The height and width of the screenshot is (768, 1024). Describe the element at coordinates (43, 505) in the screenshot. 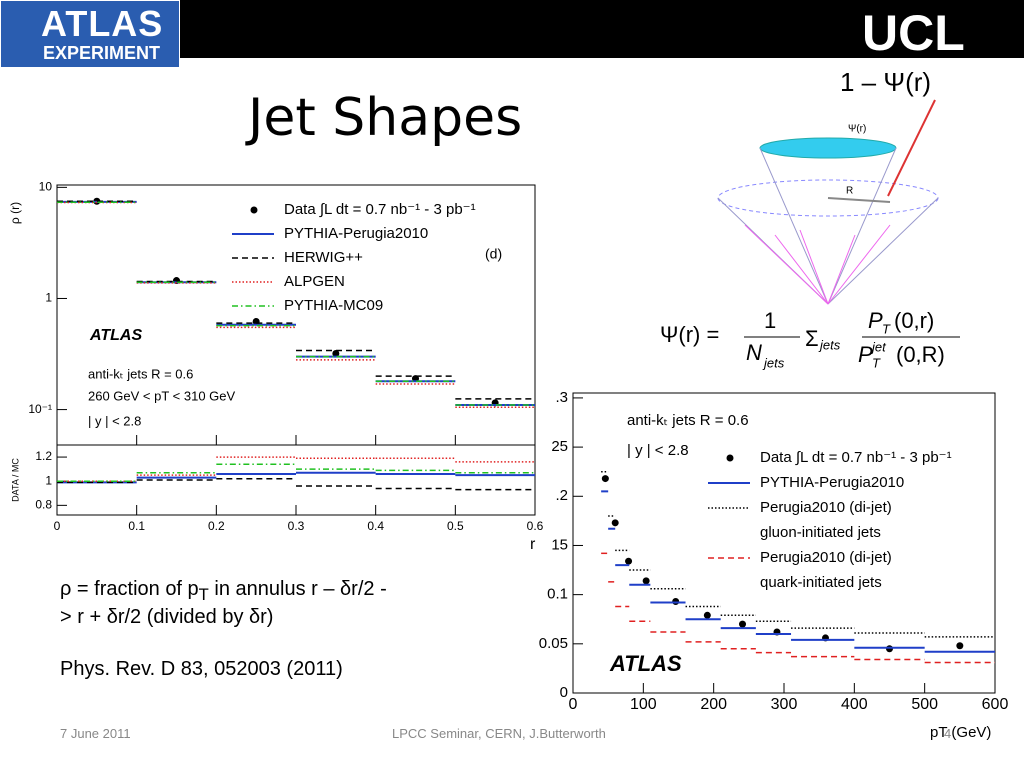

I see `y-tick-label: 0.8` at that location.